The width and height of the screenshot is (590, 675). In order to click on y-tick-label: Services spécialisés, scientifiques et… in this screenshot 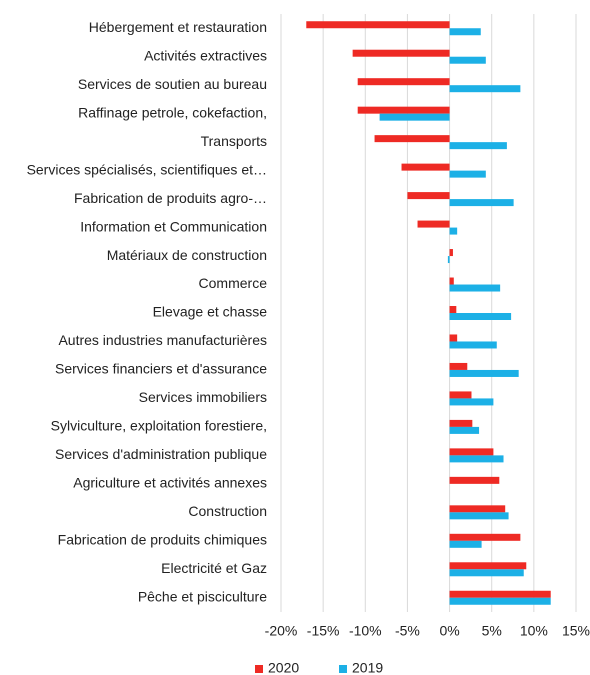, I will do `click(147, 169)`.